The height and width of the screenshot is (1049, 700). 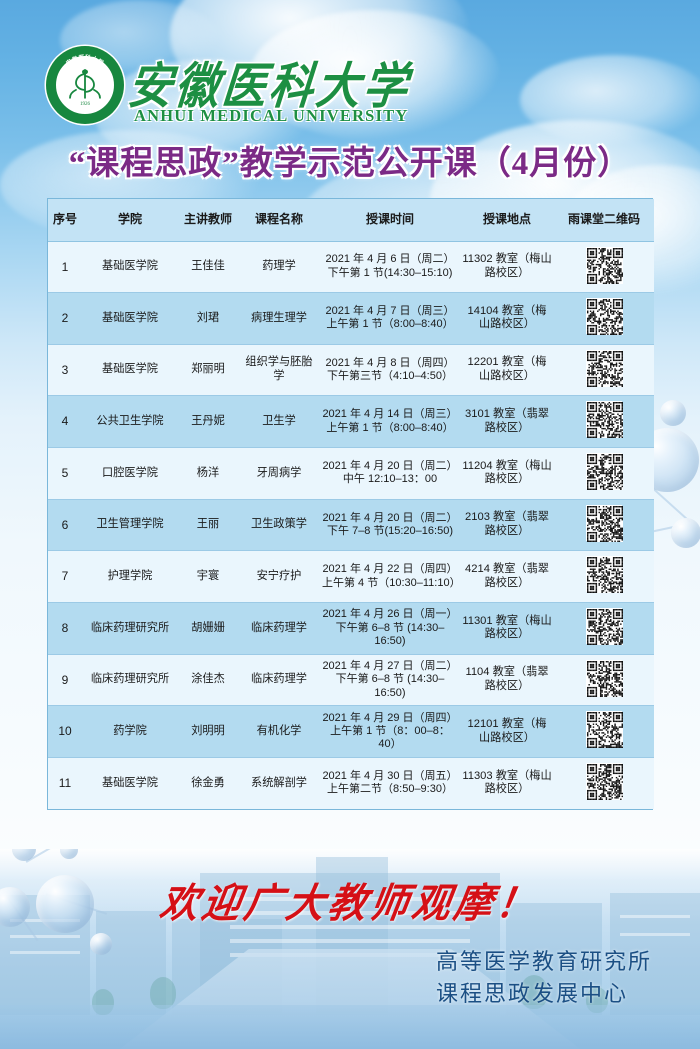 What do you see at coordinates (208, 220) in the screenshot?
I see `col-header-teacher: 主讲教师` at bounding box center [208, 220].